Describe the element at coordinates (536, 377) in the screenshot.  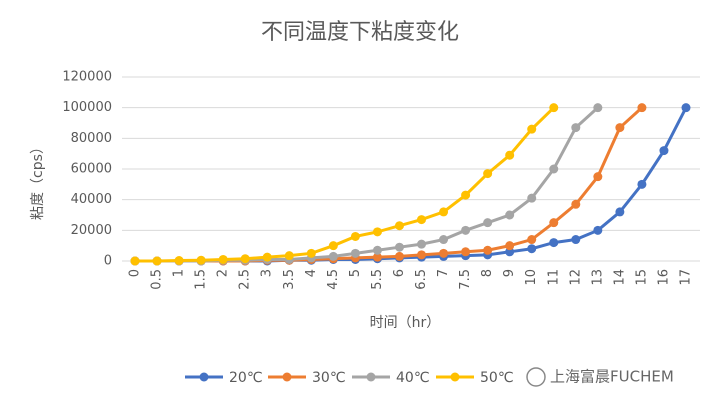
I see `watermark-icon` at that location.